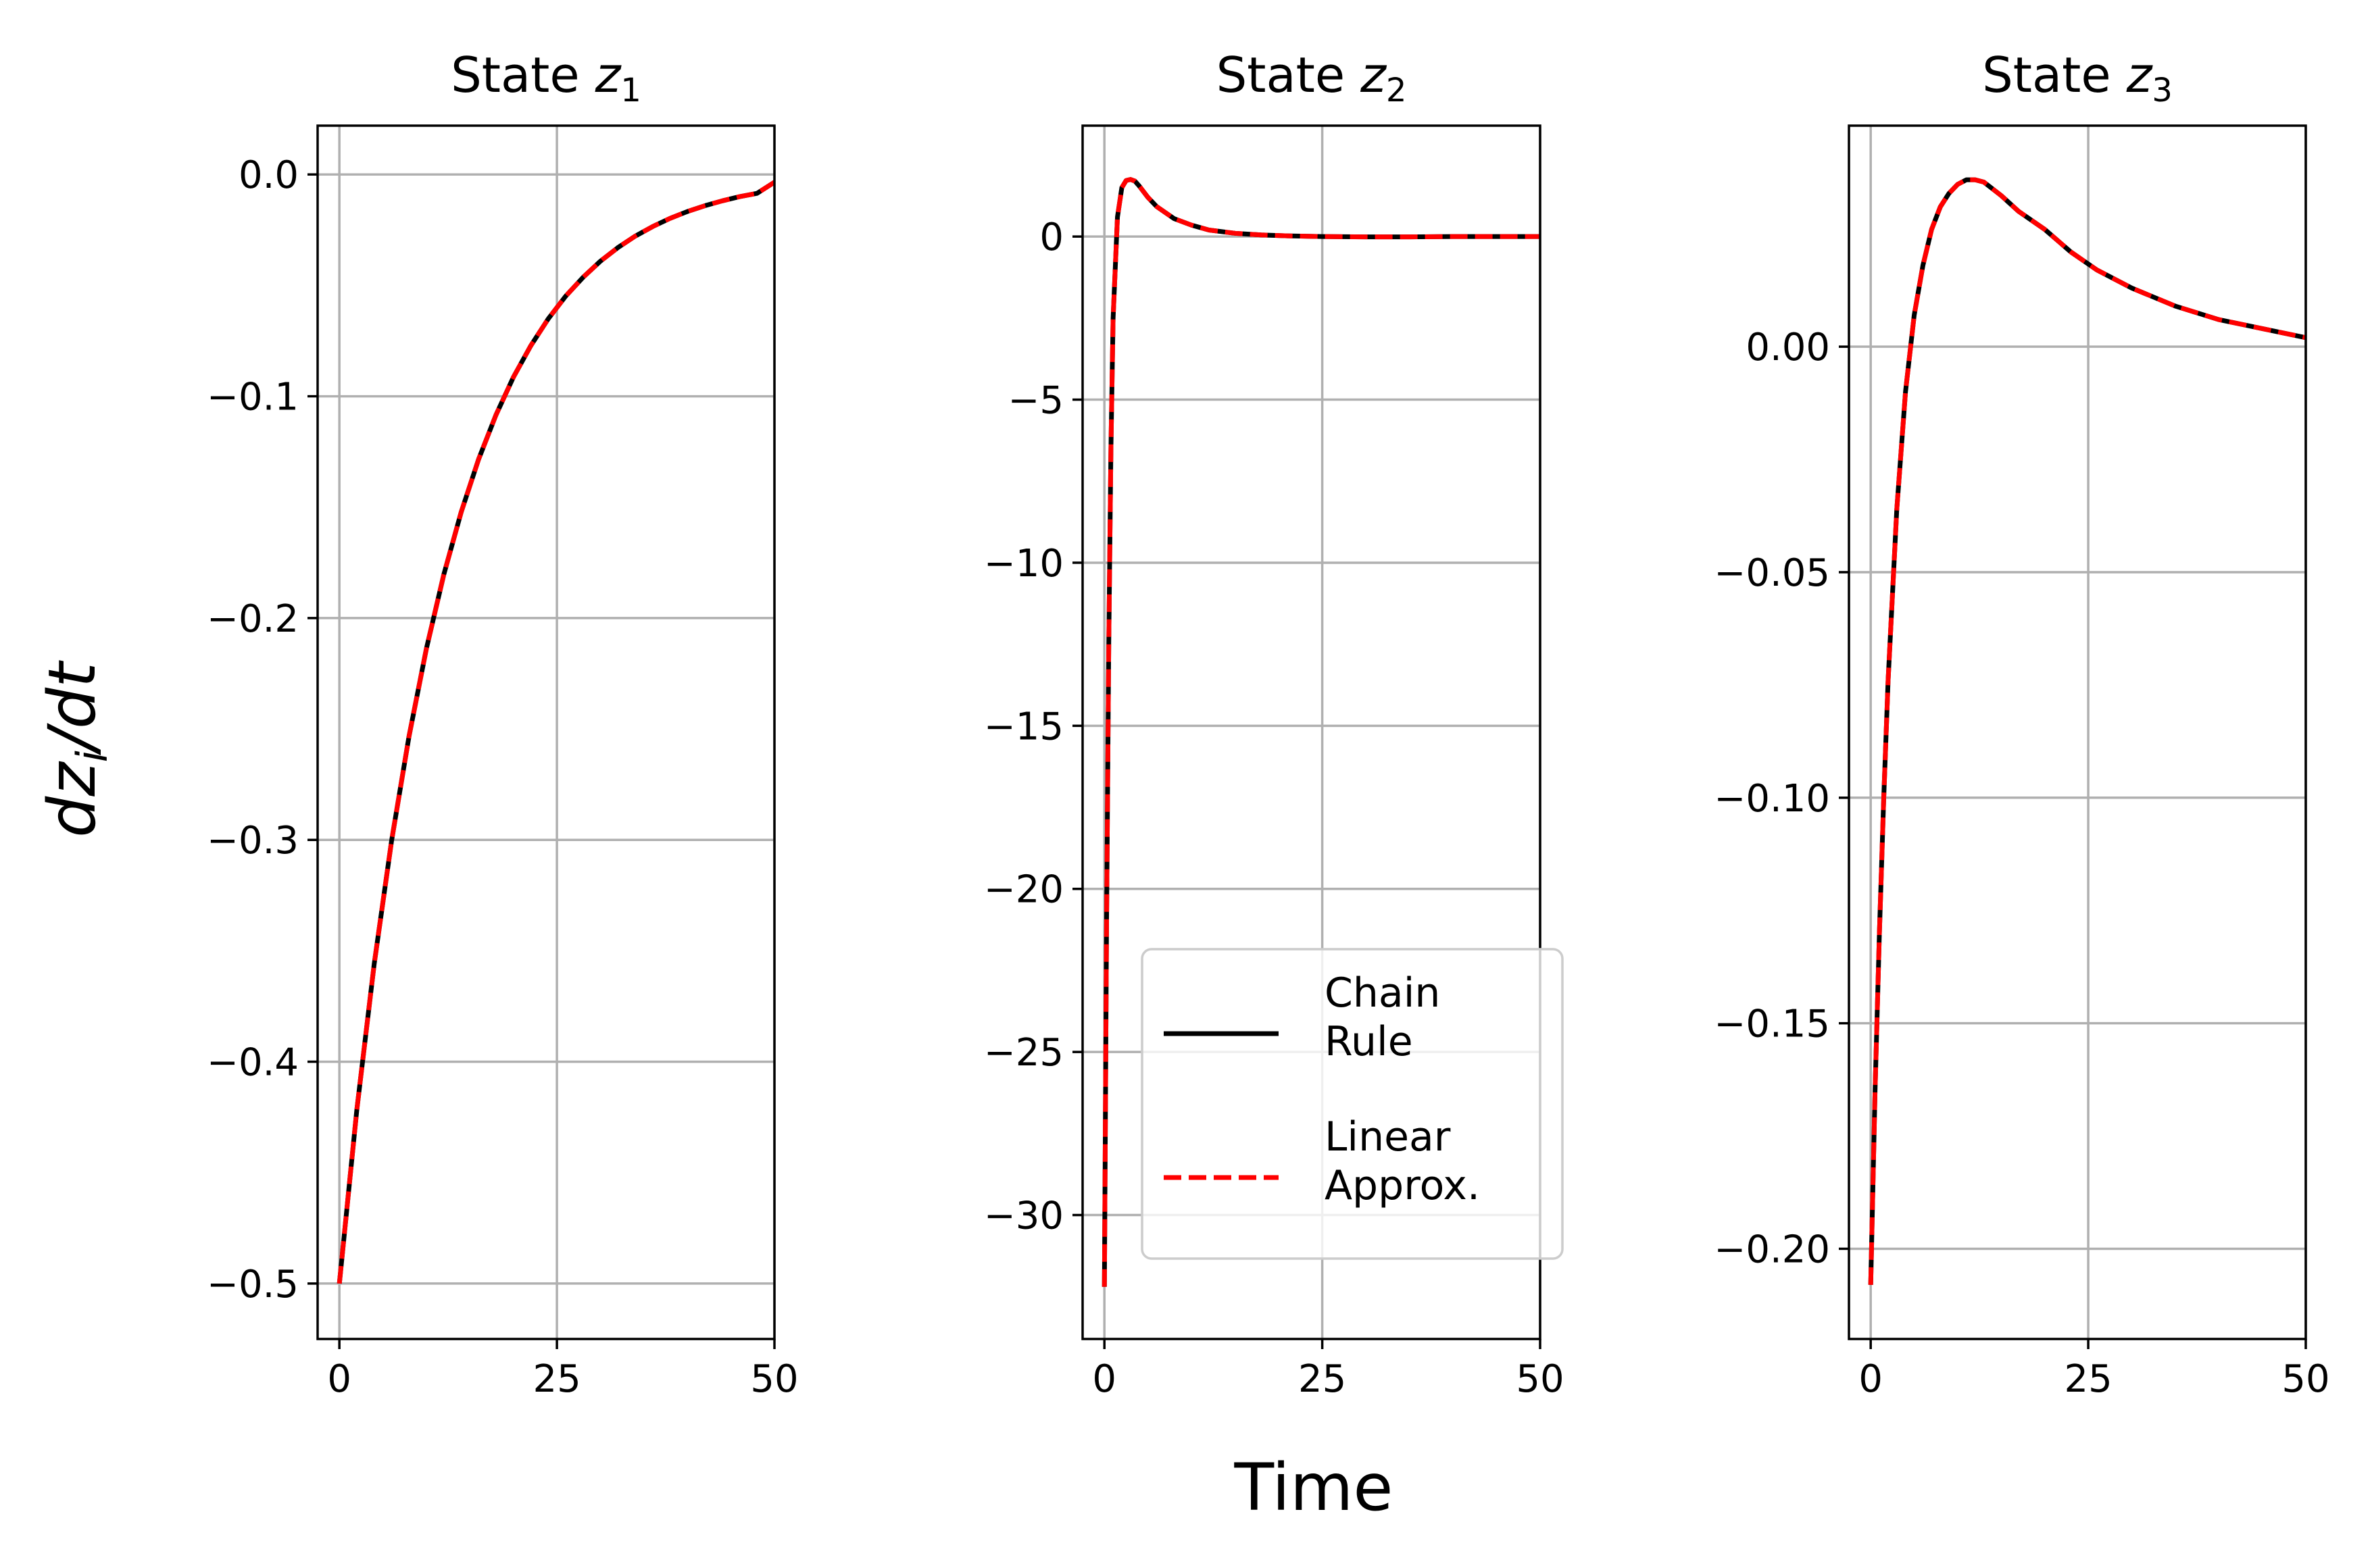  What do you see at coordinates (1772, 799) in the screenshot?
I see `y-tick-label: −0.10` at bounding box center [1772, 799].